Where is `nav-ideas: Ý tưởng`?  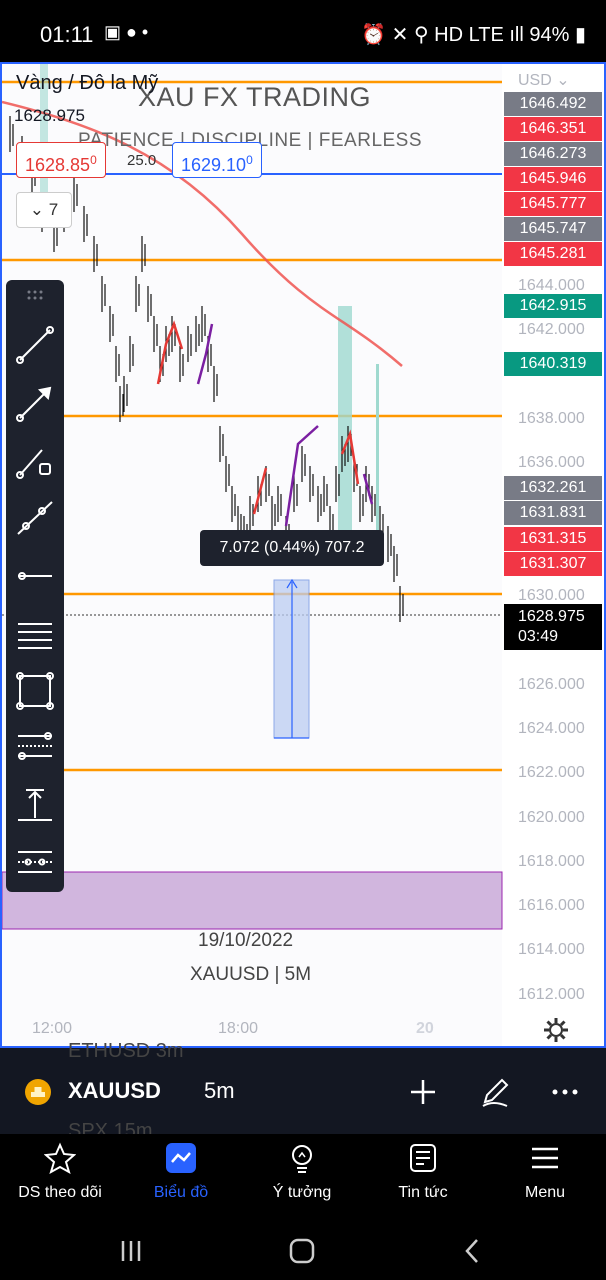
nav-ideas: Ý tưởng is located at coordinates (302, 1179).